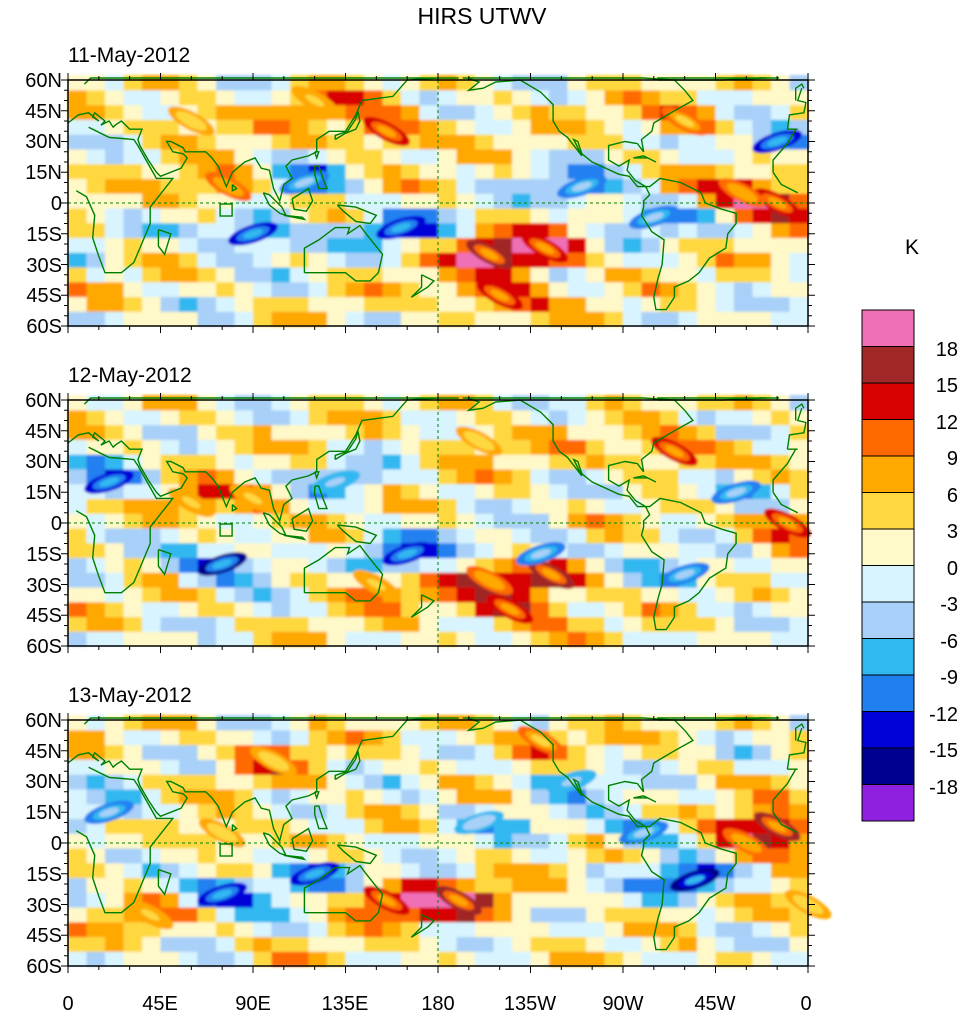 The width and height of the screenshot is (964, 1018). Describe the element at coordinates (43, 524) in the screenshot. I see `lat-labels-2: 60N 45N 30N 15N 0 15S 30S 45S 60S` at that location.